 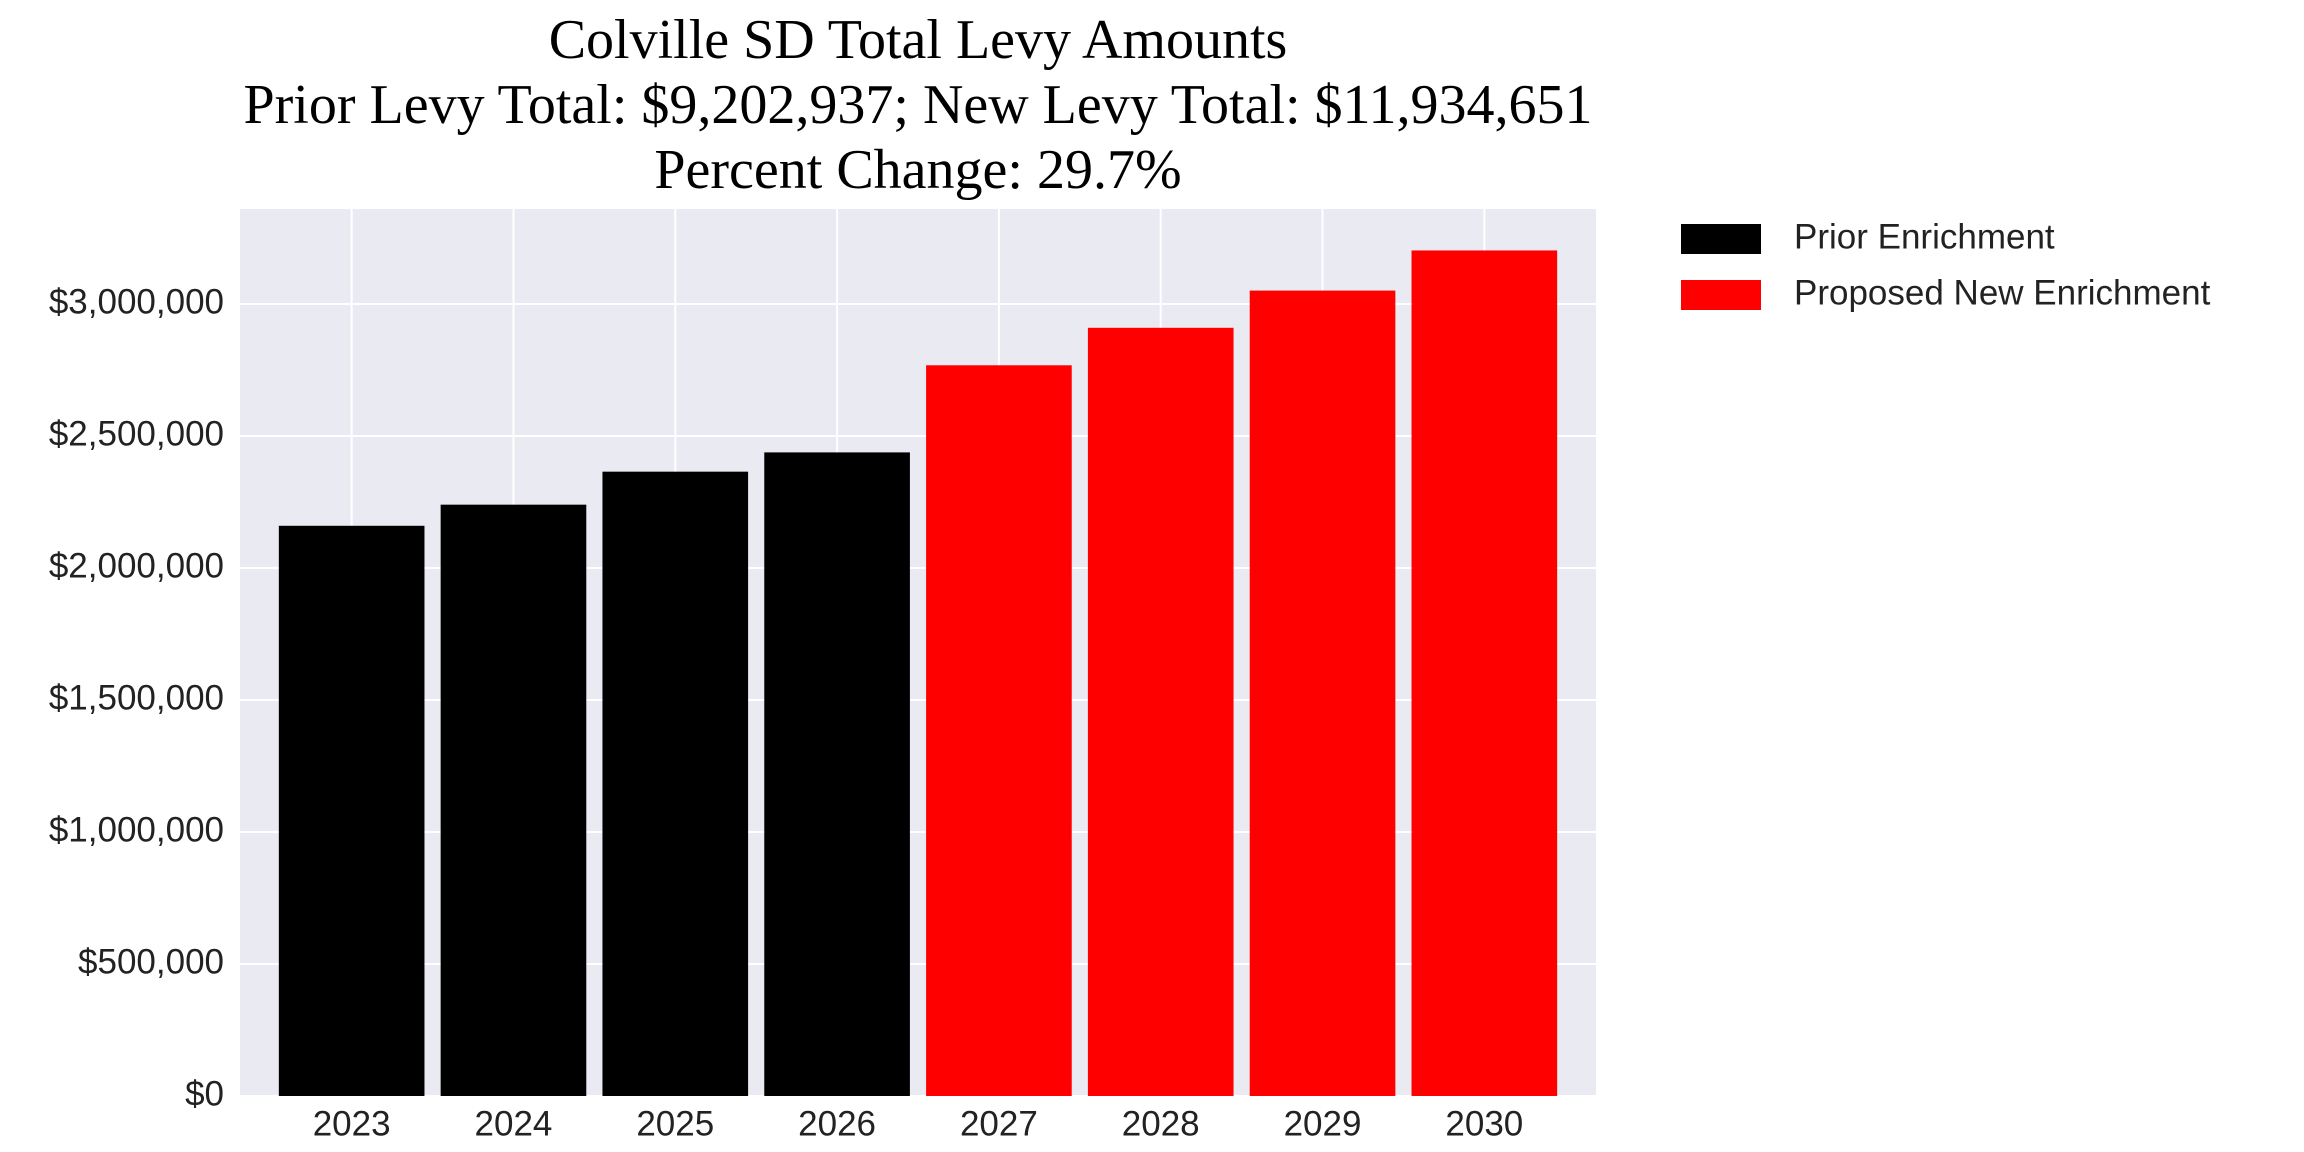 I want to click on y-tick-label: $1,000,000, so click(x=136, y=829).